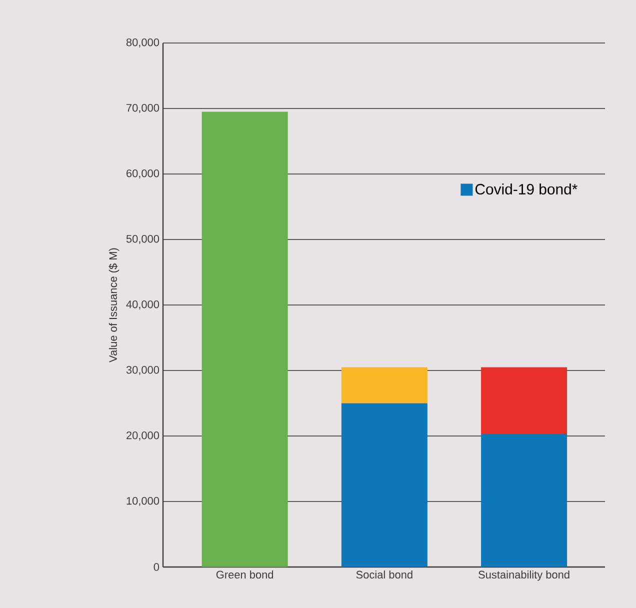 This screenshot has width=636, height=608. I want to click on x-tick-label: Green bond, so click(245, 574).